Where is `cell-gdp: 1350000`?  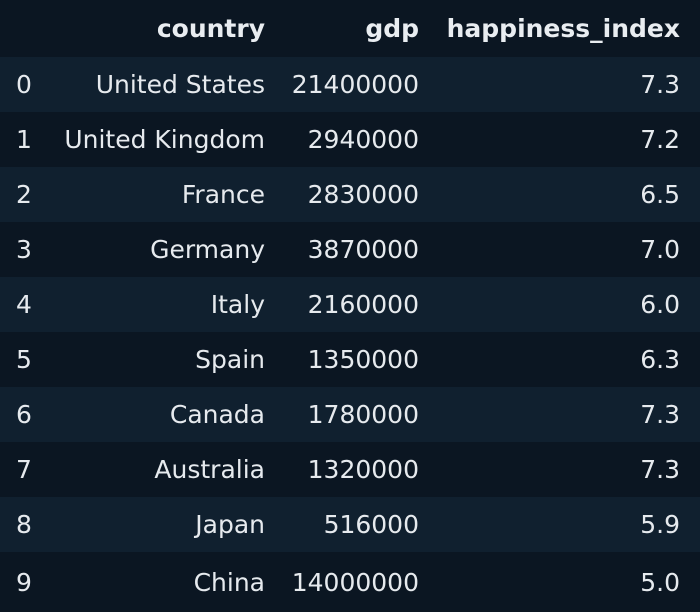
cell-gdp: 1350000 is located at coordinates (363, 359).